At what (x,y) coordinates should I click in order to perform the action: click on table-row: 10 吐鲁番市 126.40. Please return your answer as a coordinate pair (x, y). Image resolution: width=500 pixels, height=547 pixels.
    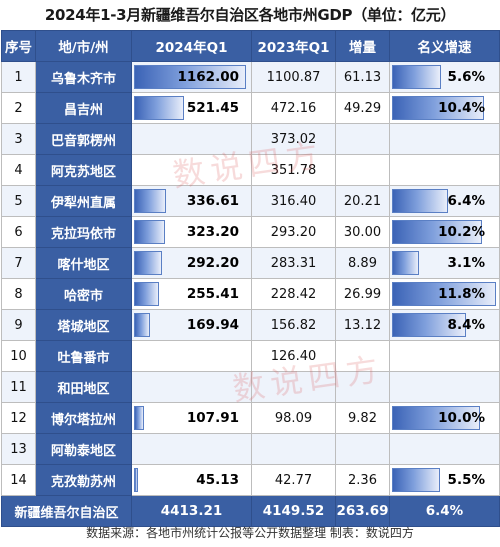
    Looking at the image, I should click on (250, 356).